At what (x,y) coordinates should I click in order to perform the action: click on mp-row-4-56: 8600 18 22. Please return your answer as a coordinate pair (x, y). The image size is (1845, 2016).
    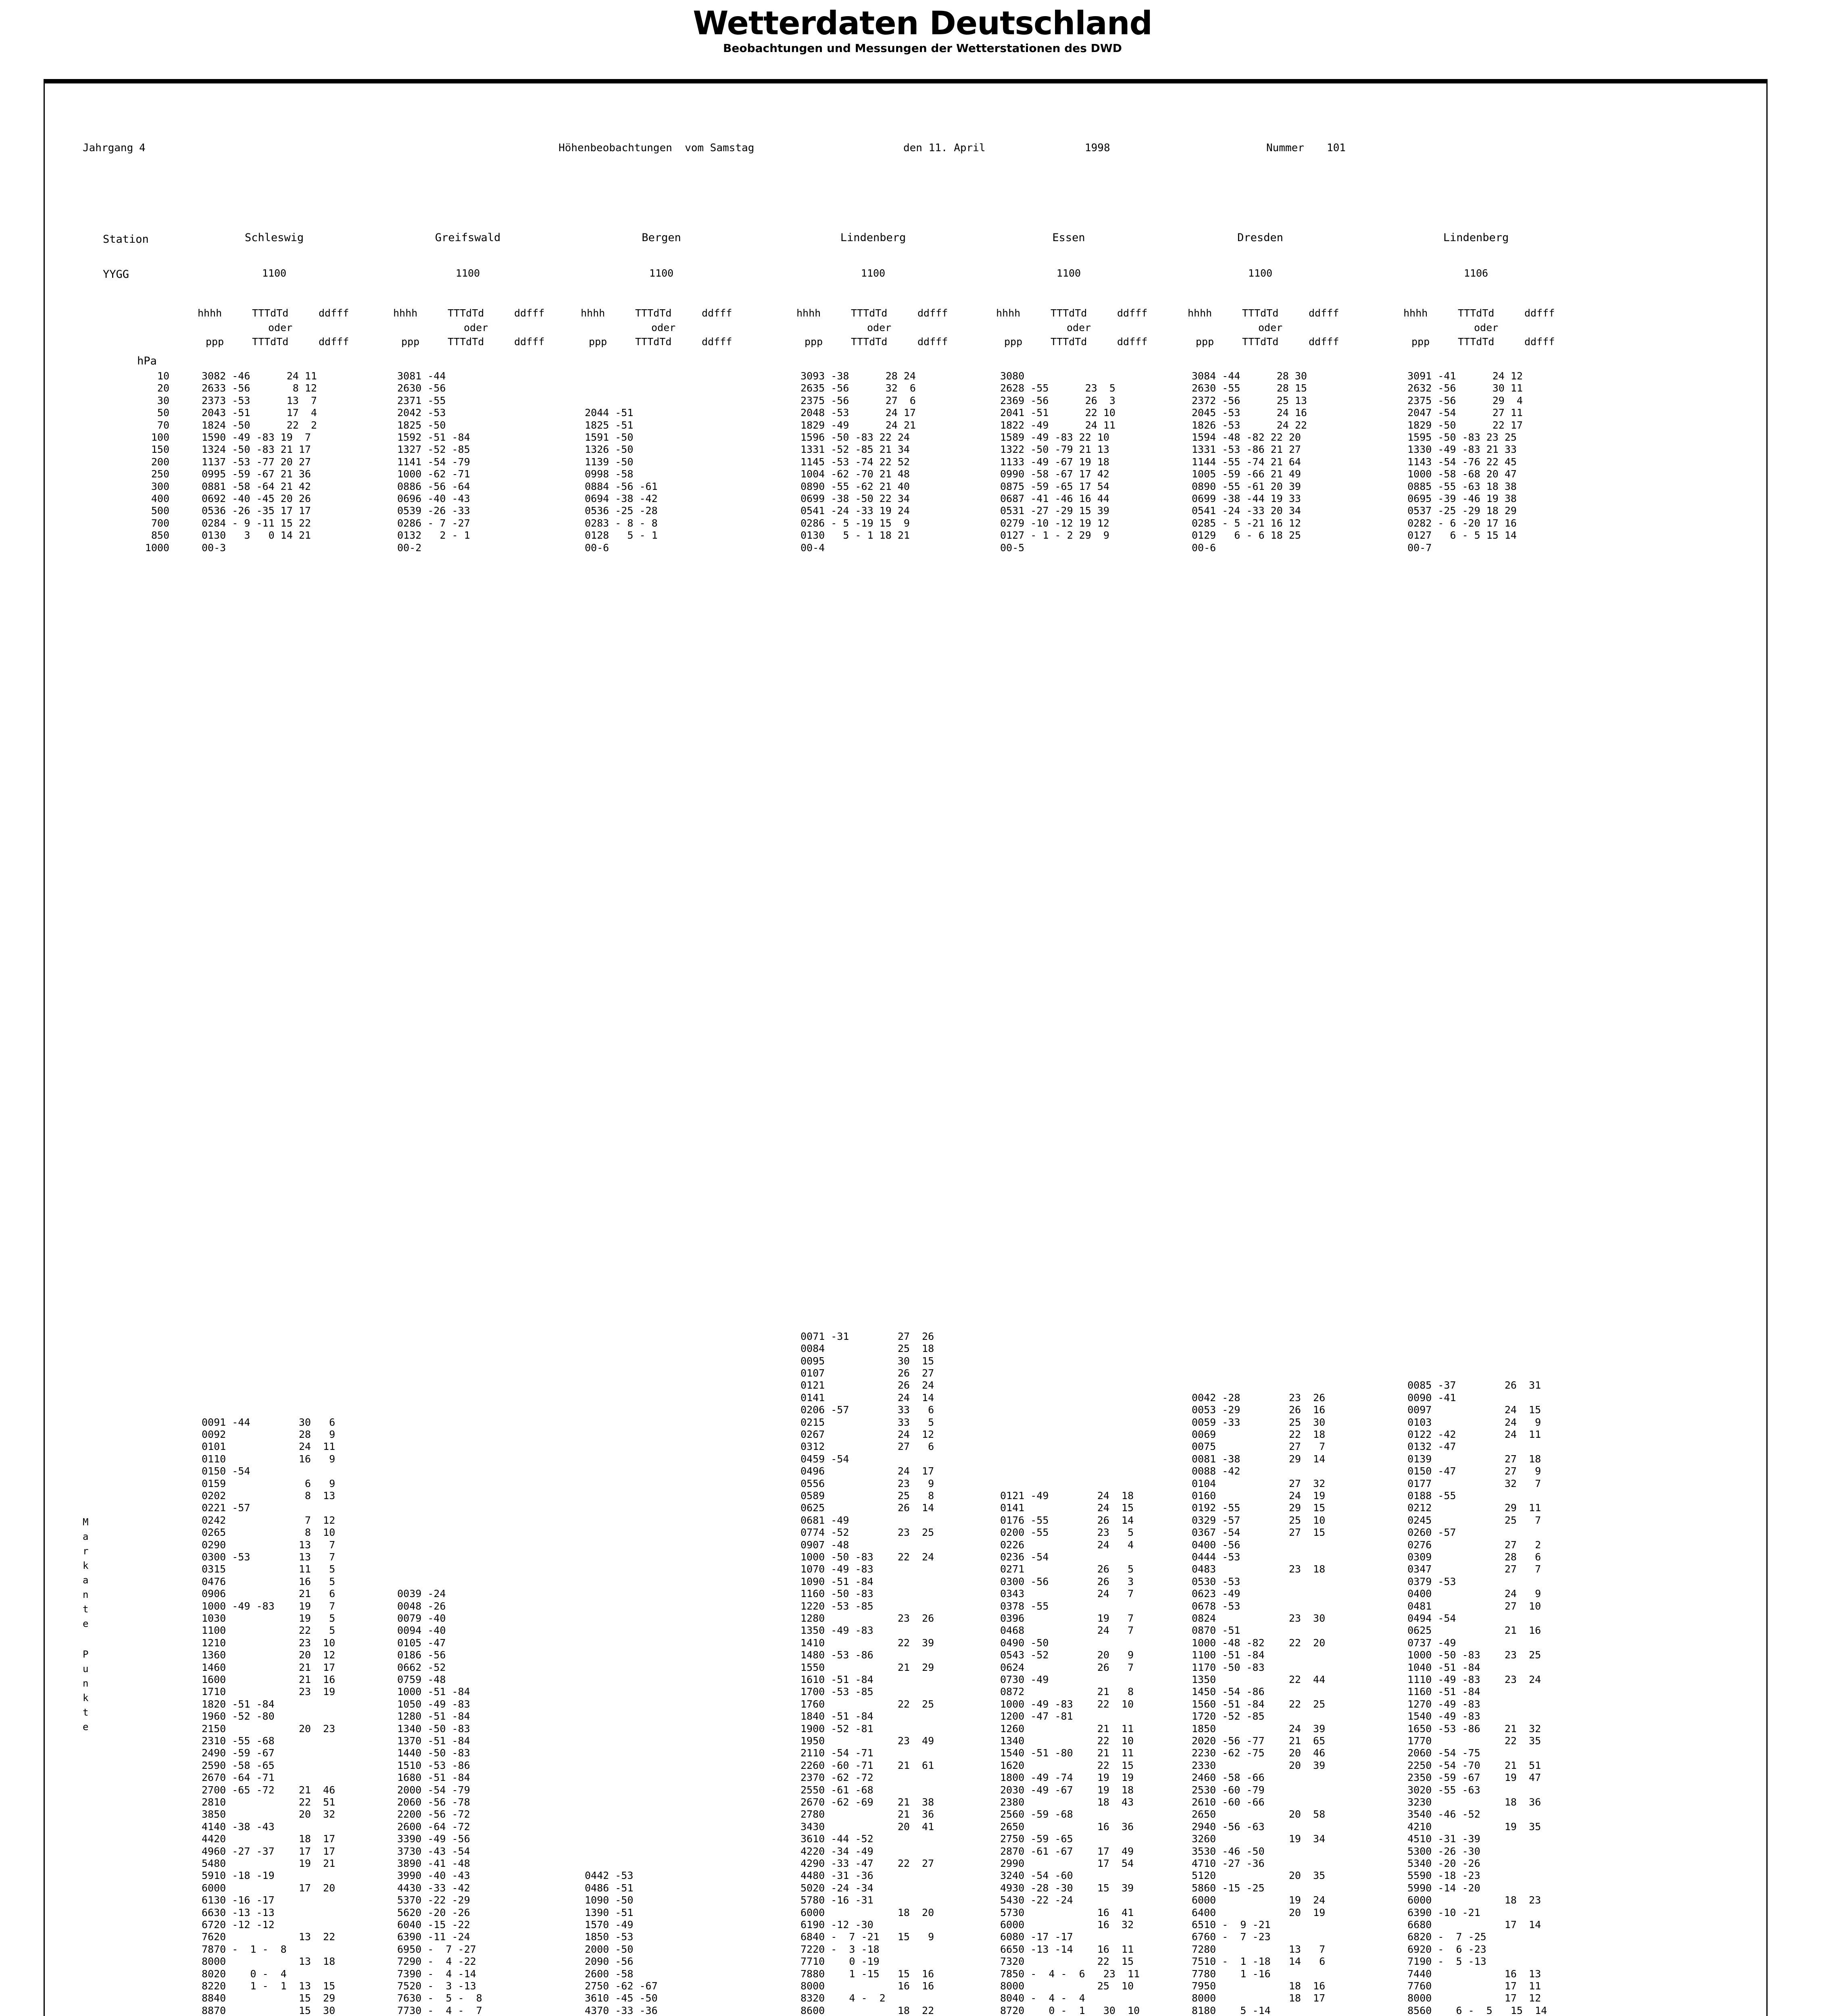
    Looking at the image, I should click on (867, 2010).